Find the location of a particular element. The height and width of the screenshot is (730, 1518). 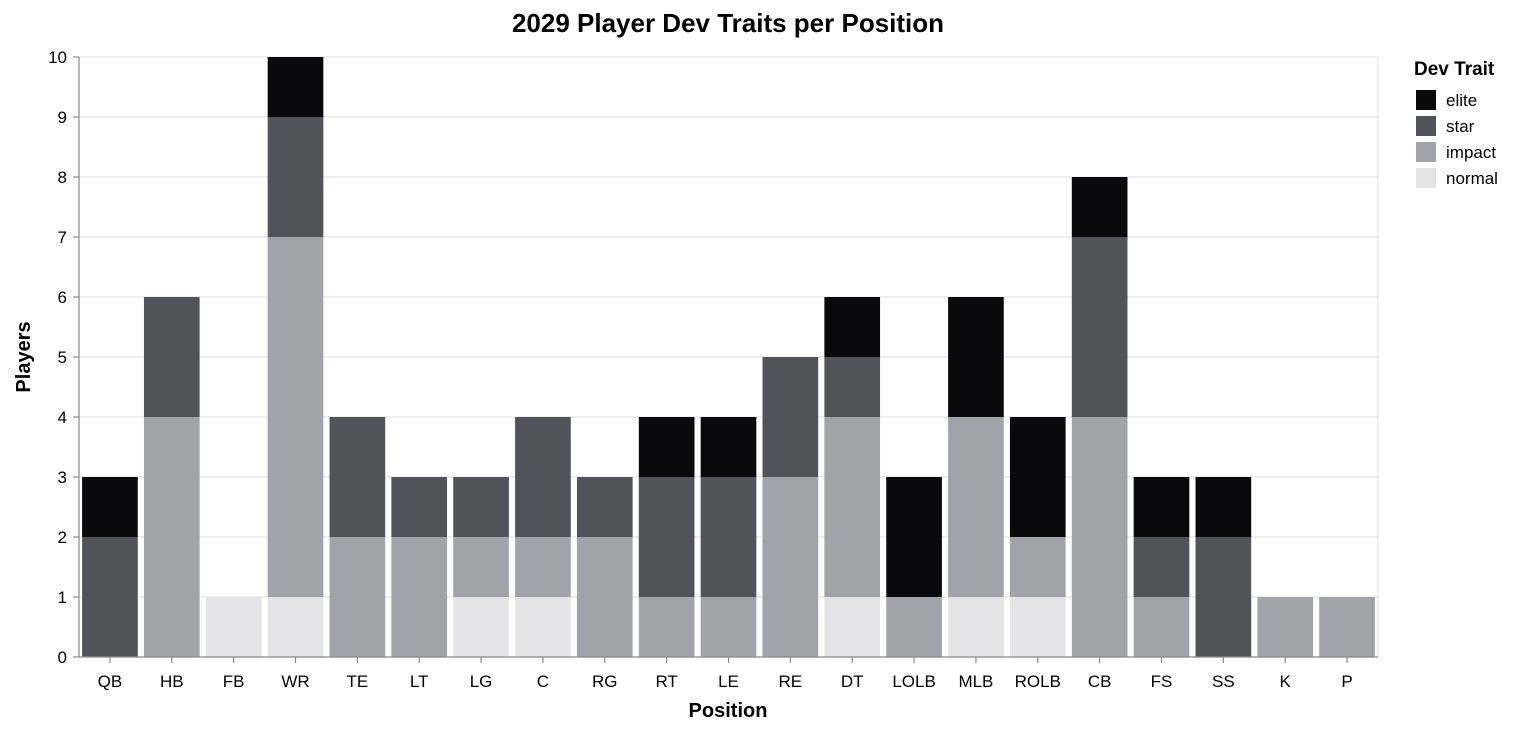

x-tick-label: CB is located at coordinates (1100, 681).